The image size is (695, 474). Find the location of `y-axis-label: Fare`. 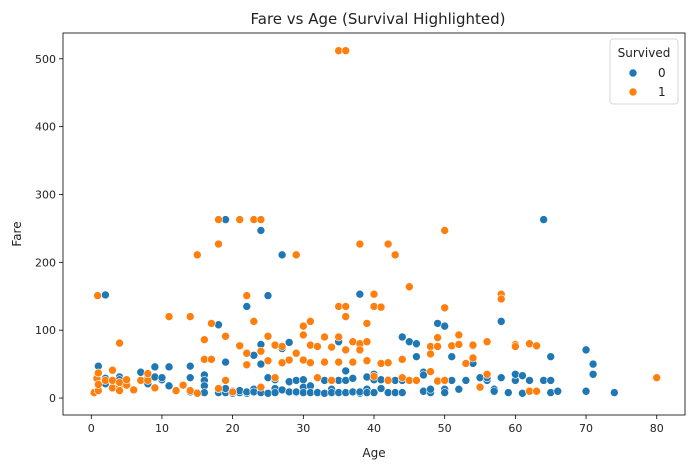

y-axis-label: Fare is located at coordinates (17, 233).